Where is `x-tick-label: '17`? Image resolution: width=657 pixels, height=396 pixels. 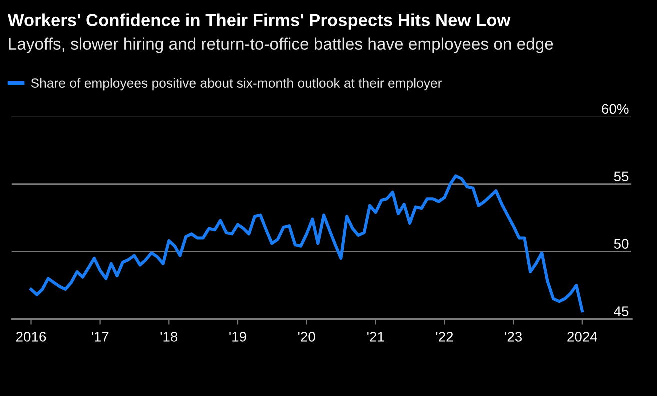 x-tick-label: '17 is located at coordinates (100, 337).